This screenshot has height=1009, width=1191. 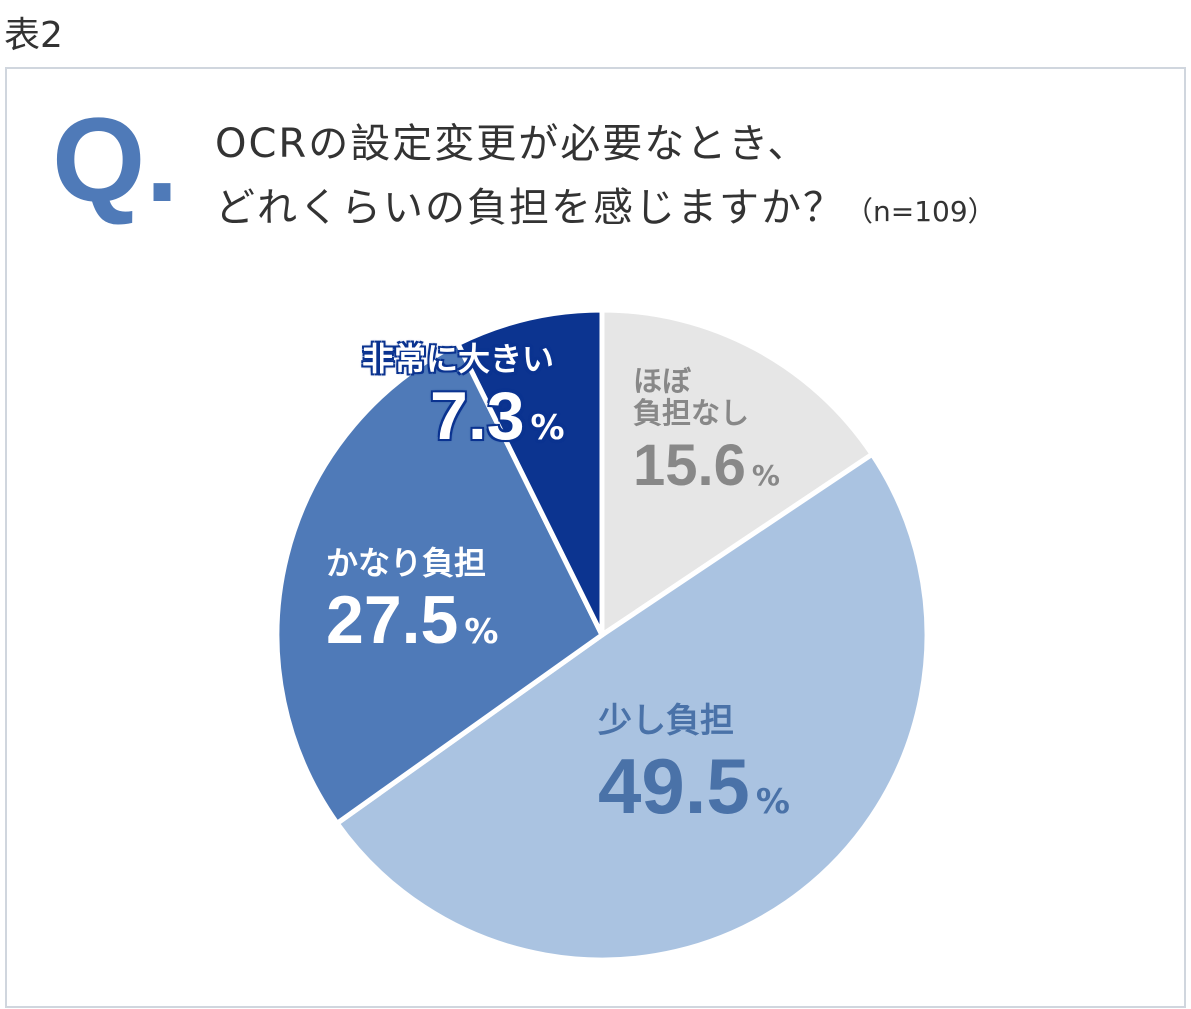 What do you see at coordinates (406, 563) in the screenshot?
I see `label-slice-2-text: かなり負担` at bounding box center [406, 563].